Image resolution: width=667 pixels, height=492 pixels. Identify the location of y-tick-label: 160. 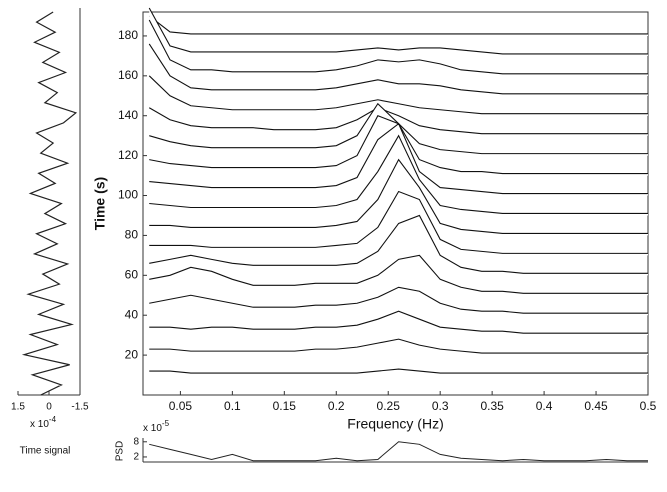
(128, 75).